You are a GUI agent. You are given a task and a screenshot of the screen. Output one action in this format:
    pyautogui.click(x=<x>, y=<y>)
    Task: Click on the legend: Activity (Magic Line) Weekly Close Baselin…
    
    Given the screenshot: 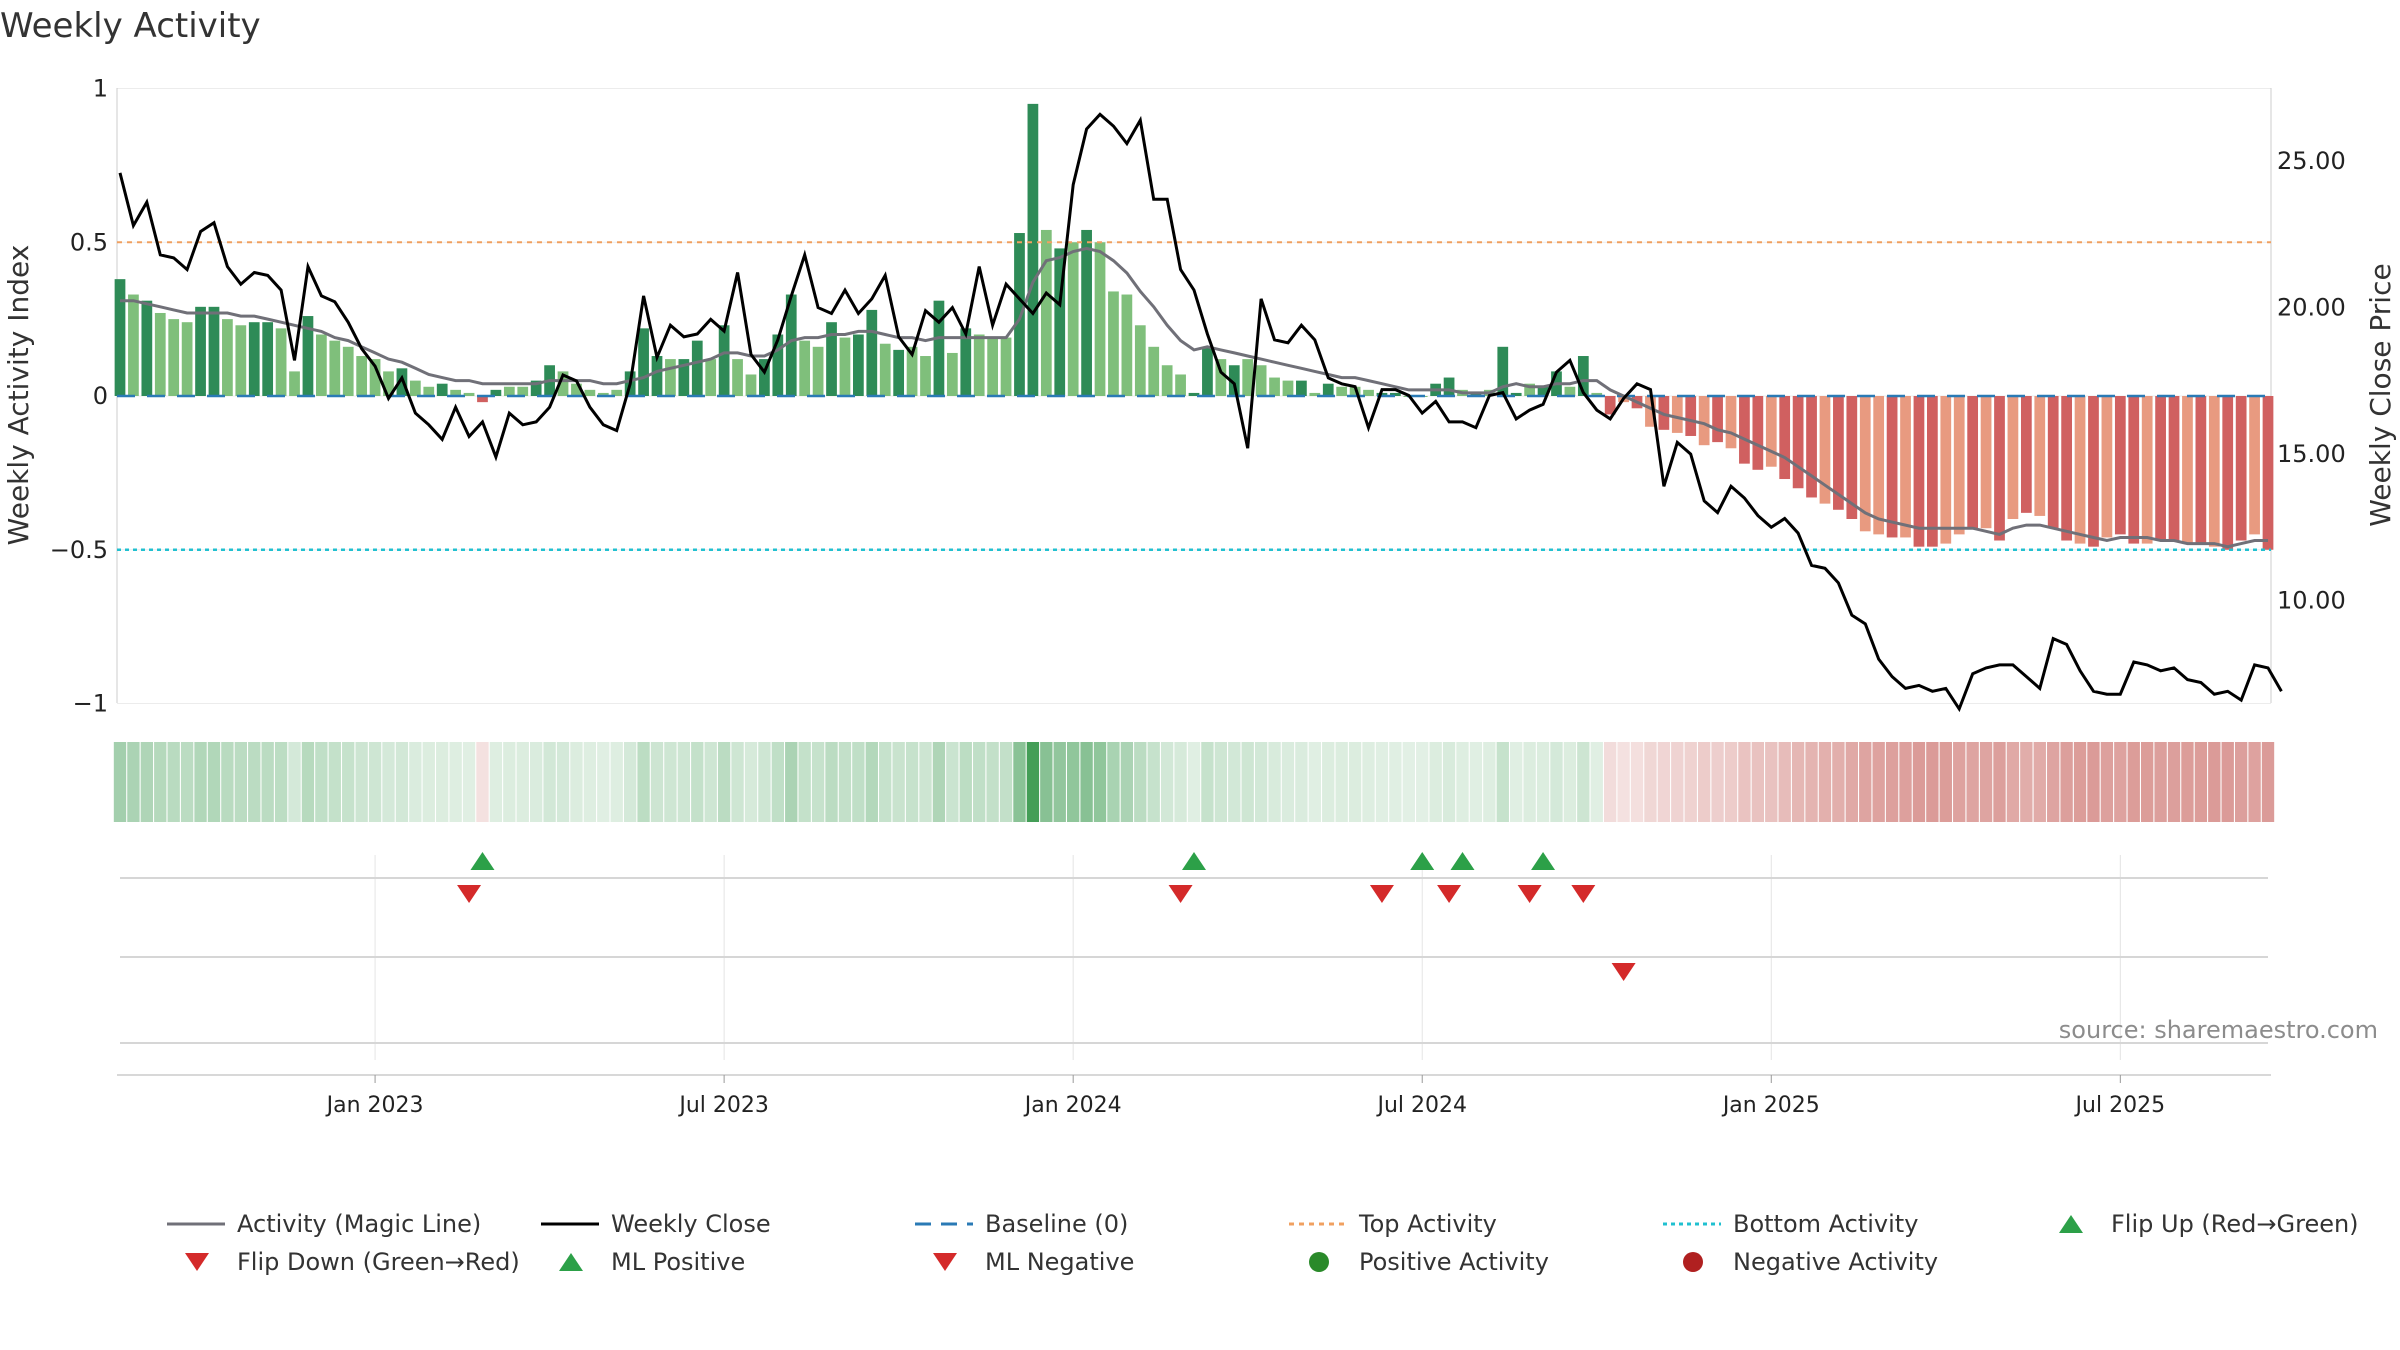 What is the action you would take?
    pyautogui.click(x=1263, y=1243)
    